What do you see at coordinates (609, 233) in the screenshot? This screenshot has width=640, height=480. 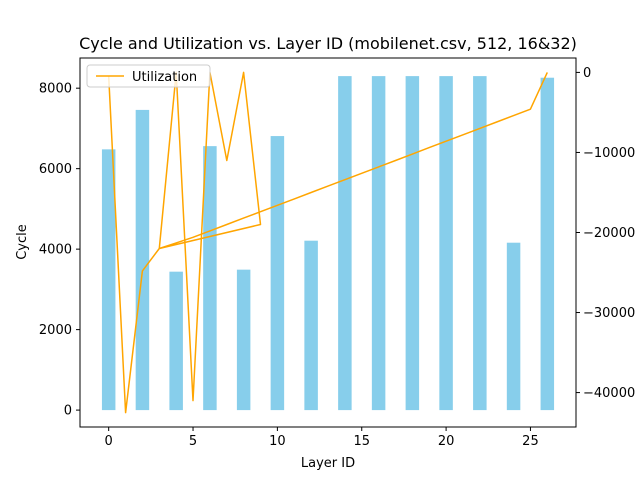 I see `y2-tick-label: −20000` at bounding box center [609, 233].